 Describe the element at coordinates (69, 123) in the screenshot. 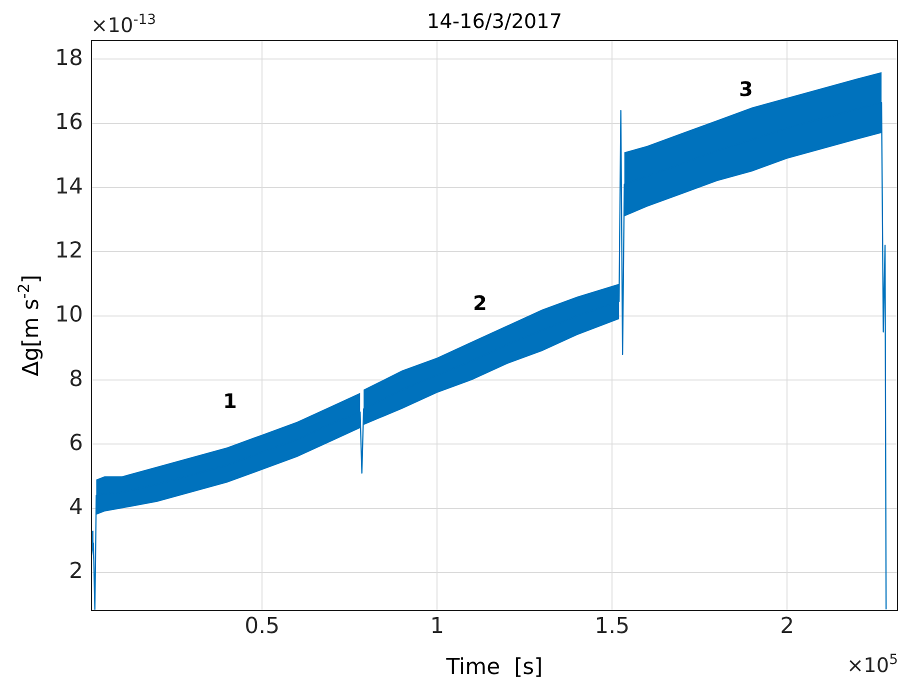

I see `y-tick-label: 16` at that location.